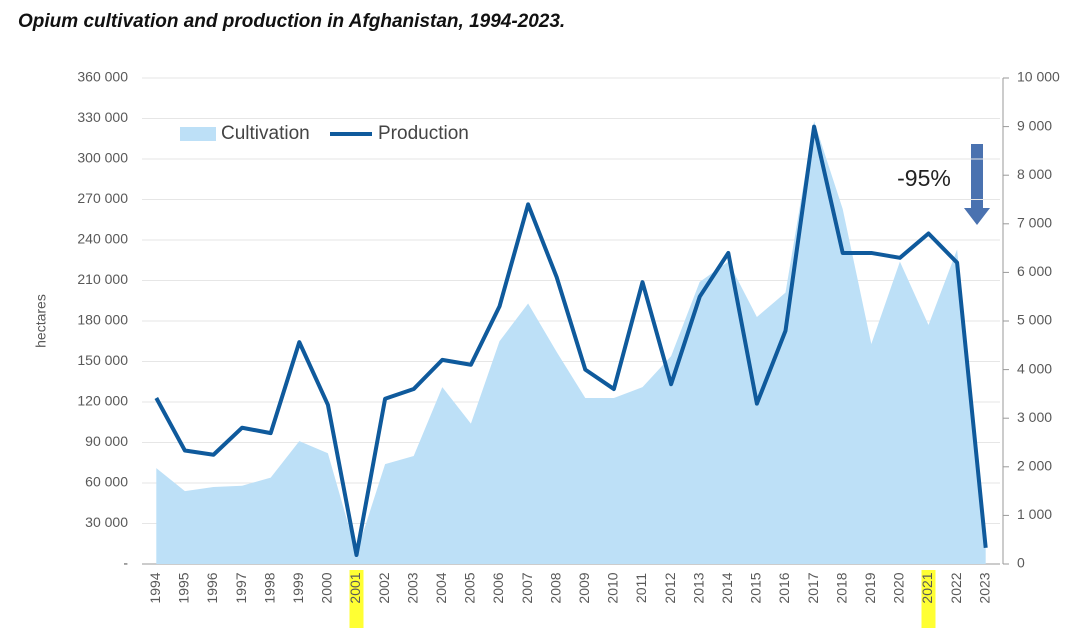 Image resolution: width=1083 pixels, height=630 pixels. I want to click on x-tick-label: 2017, so click(813, 587).